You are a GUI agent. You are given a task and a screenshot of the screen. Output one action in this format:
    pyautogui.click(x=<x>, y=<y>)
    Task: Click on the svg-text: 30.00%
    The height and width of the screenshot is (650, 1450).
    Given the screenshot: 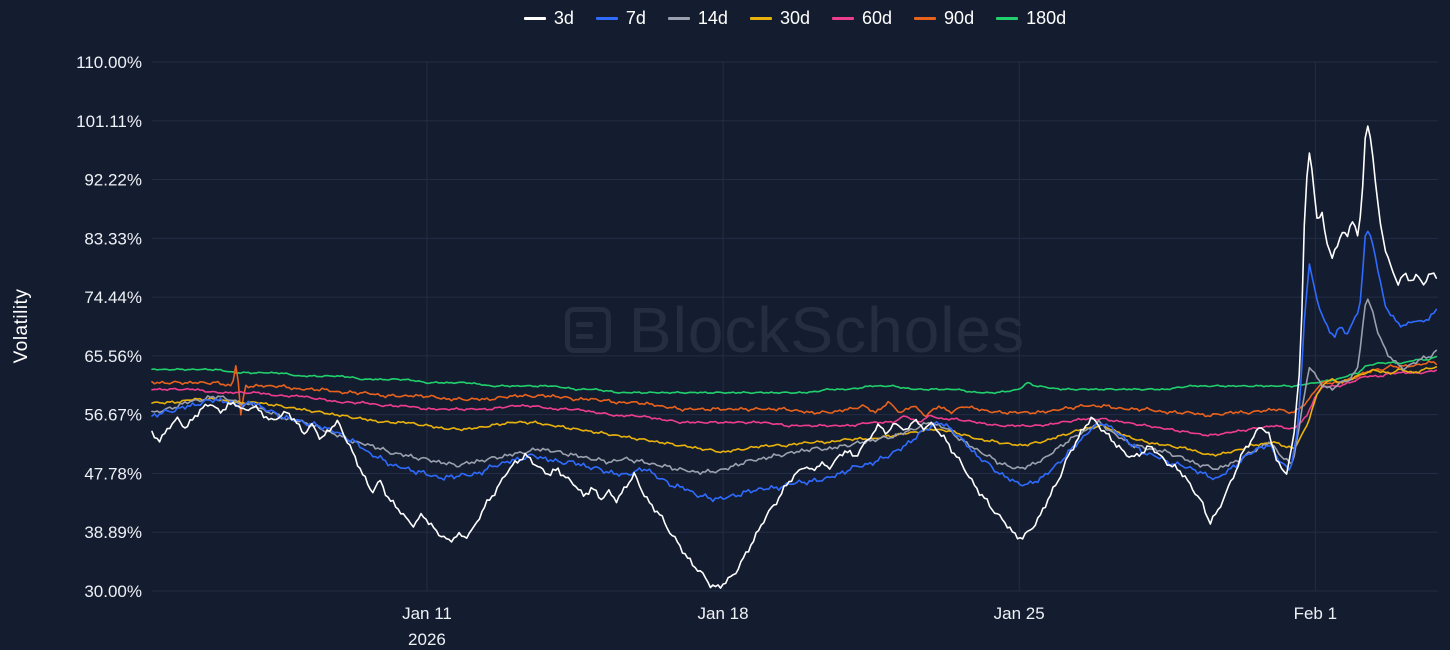 What is the action you would take?
    pyautogui.click(x=113, y=591)
    